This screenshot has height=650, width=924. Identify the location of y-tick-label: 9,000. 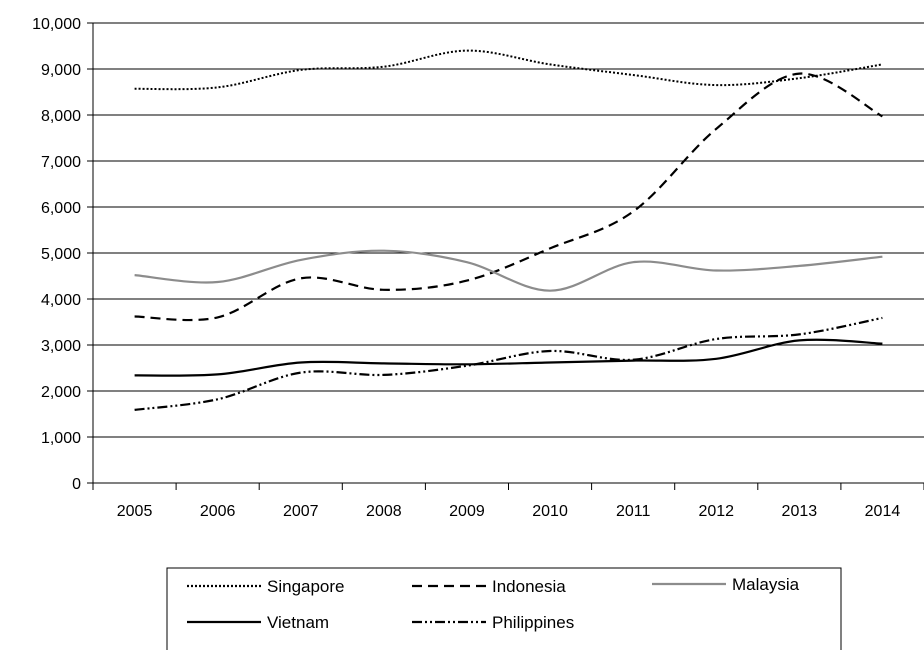
(61, 70).